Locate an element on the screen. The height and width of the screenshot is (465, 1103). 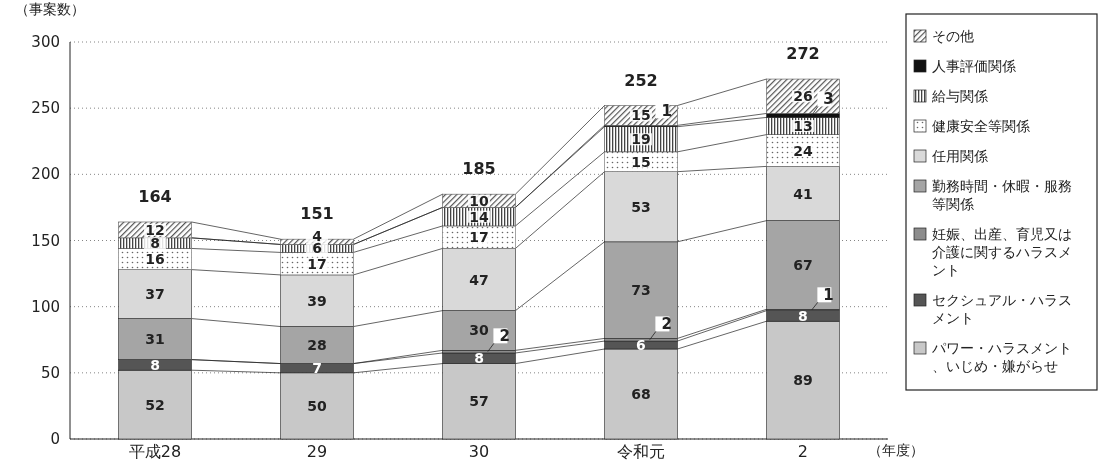
total-label: 252 is located at coordinates (641, 80).